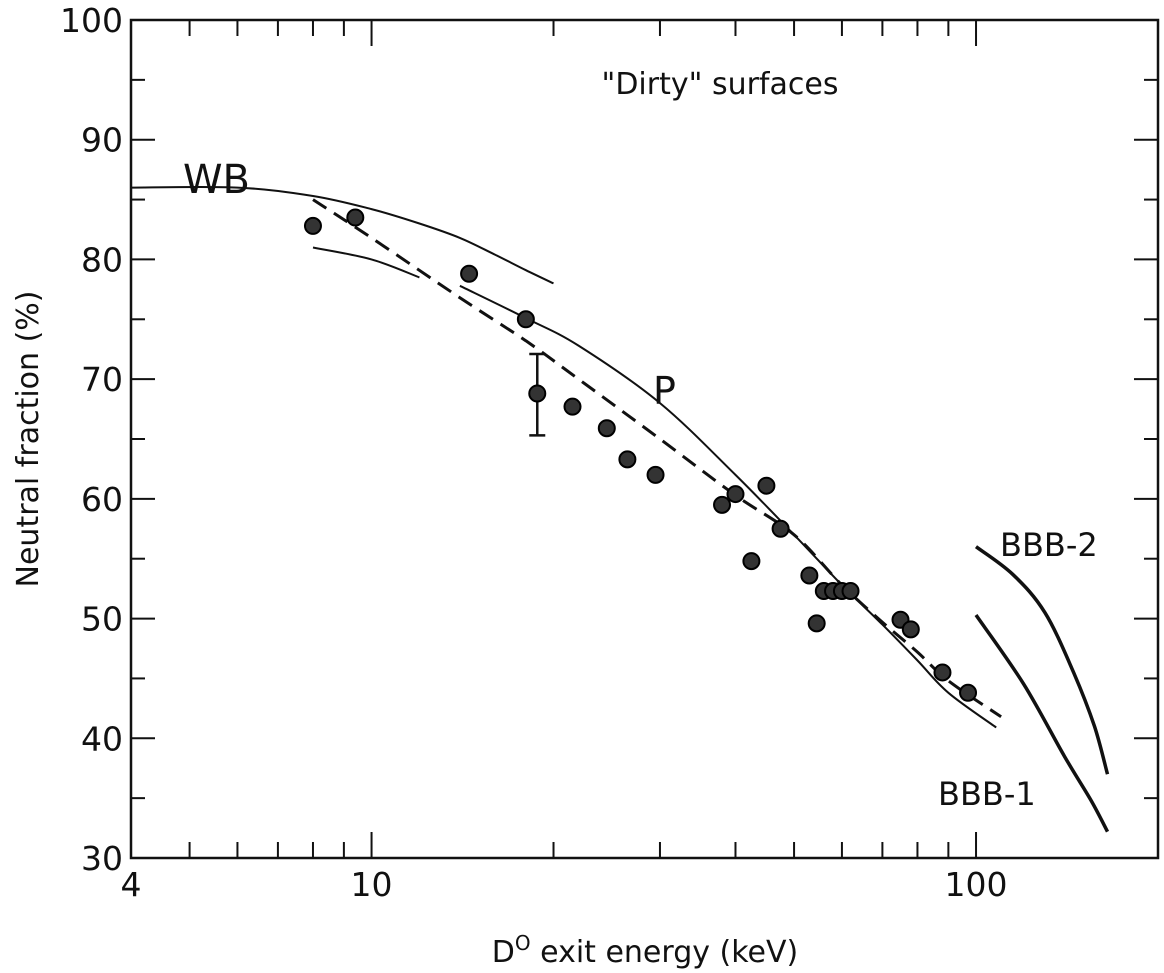 This screenshot has width=1164, height=973. I want to click on y-tick-label: 80, so click(102, 259).